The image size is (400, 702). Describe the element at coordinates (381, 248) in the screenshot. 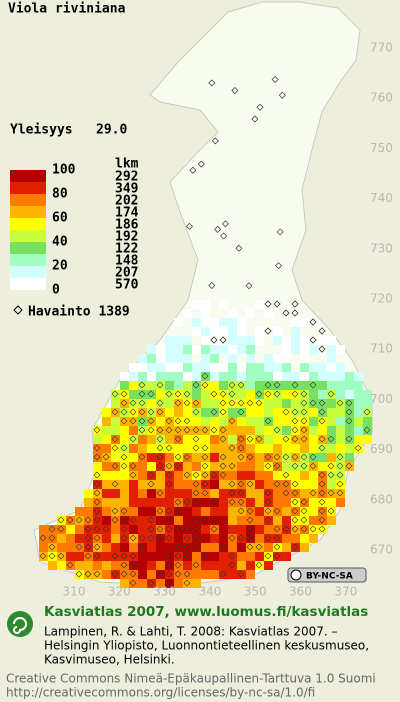

I see `y-axis-label: 730` at that location.